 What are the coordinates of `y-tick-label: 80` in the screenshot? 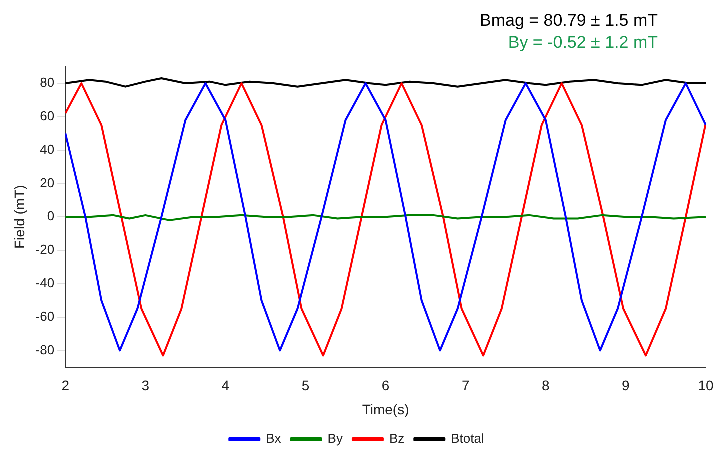 It's located at (47, 82).